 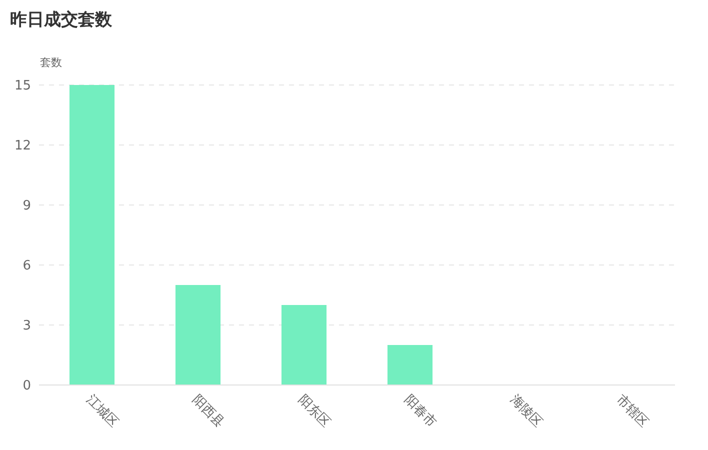 What do you see at coordinates (51, 62) in the screenshot?
I see `y-axis-title: 套数` at bounding box center [51, 62].